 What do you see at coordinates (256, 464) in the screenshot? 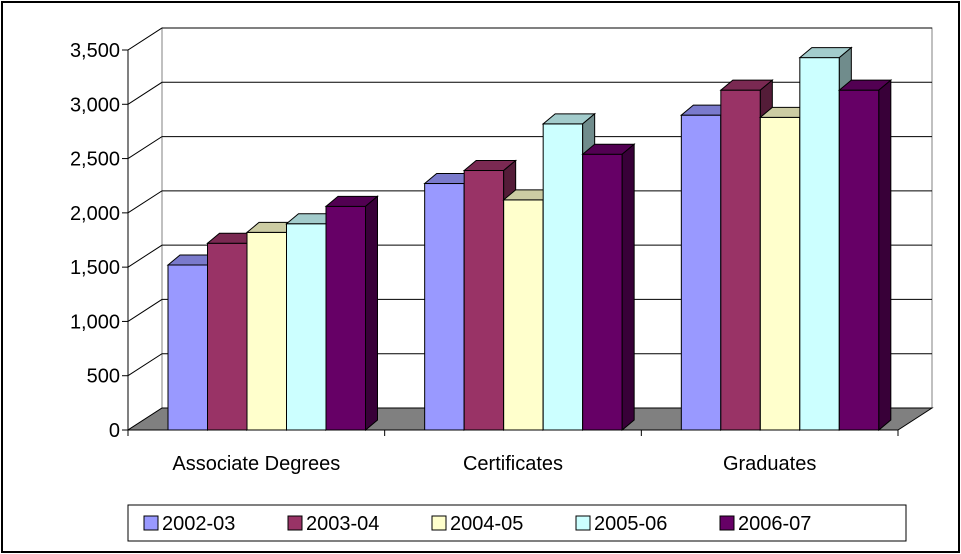
I see `x-tick-label: Associate Degrees` at bounding box center [256, 464].